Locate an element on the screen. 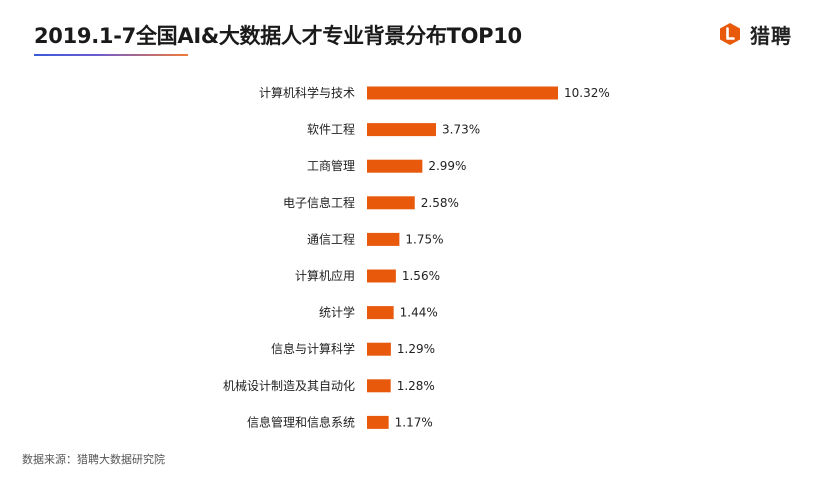 The width and height of the screenshot is (831, 478). value-label: 1.44% is located at coordinates (419, 313).